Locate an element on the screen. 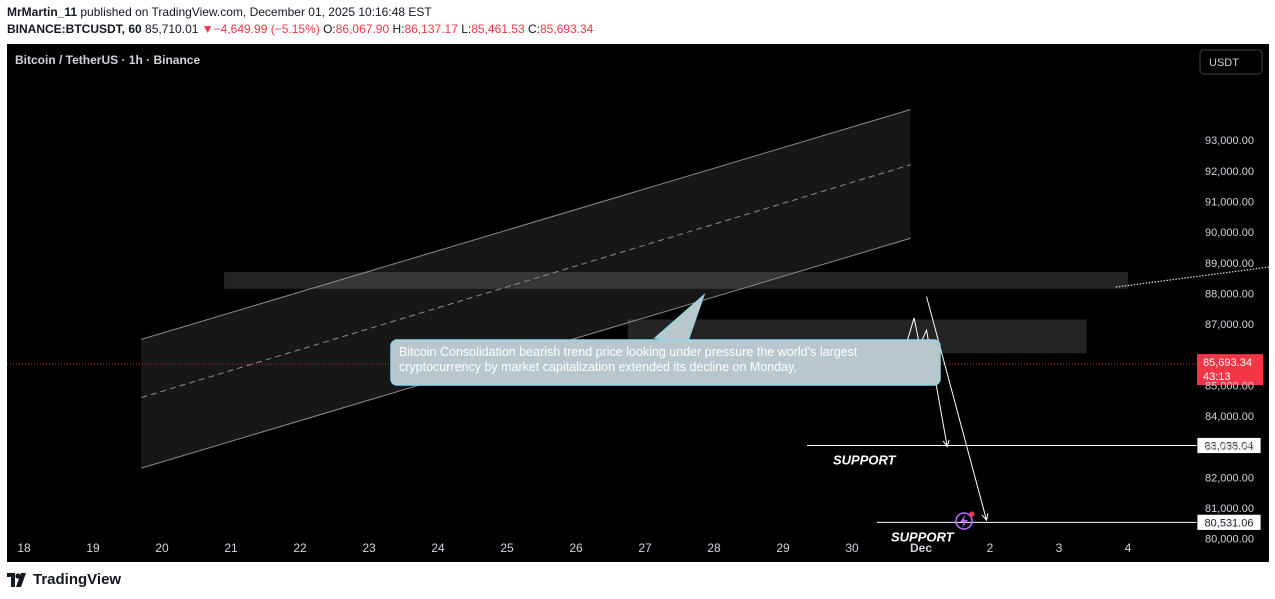 Image resolution: width=1275 pixels, height=599 pixels. y-tick-label: 85,000.00 is located at coordinates (1229, 386).